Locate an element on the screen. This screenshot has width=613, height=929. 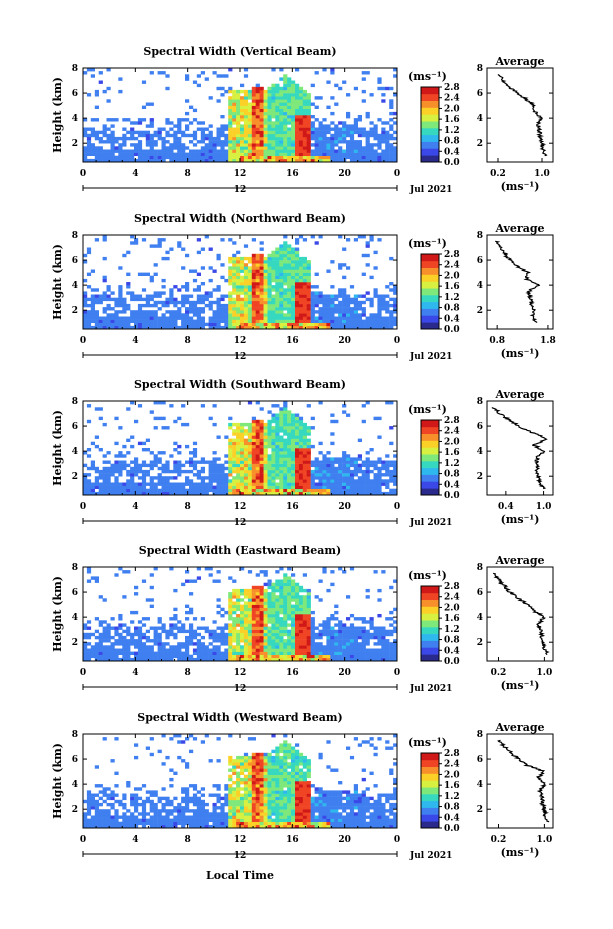
colorbar-swatch is located at coordinates (430, 159).